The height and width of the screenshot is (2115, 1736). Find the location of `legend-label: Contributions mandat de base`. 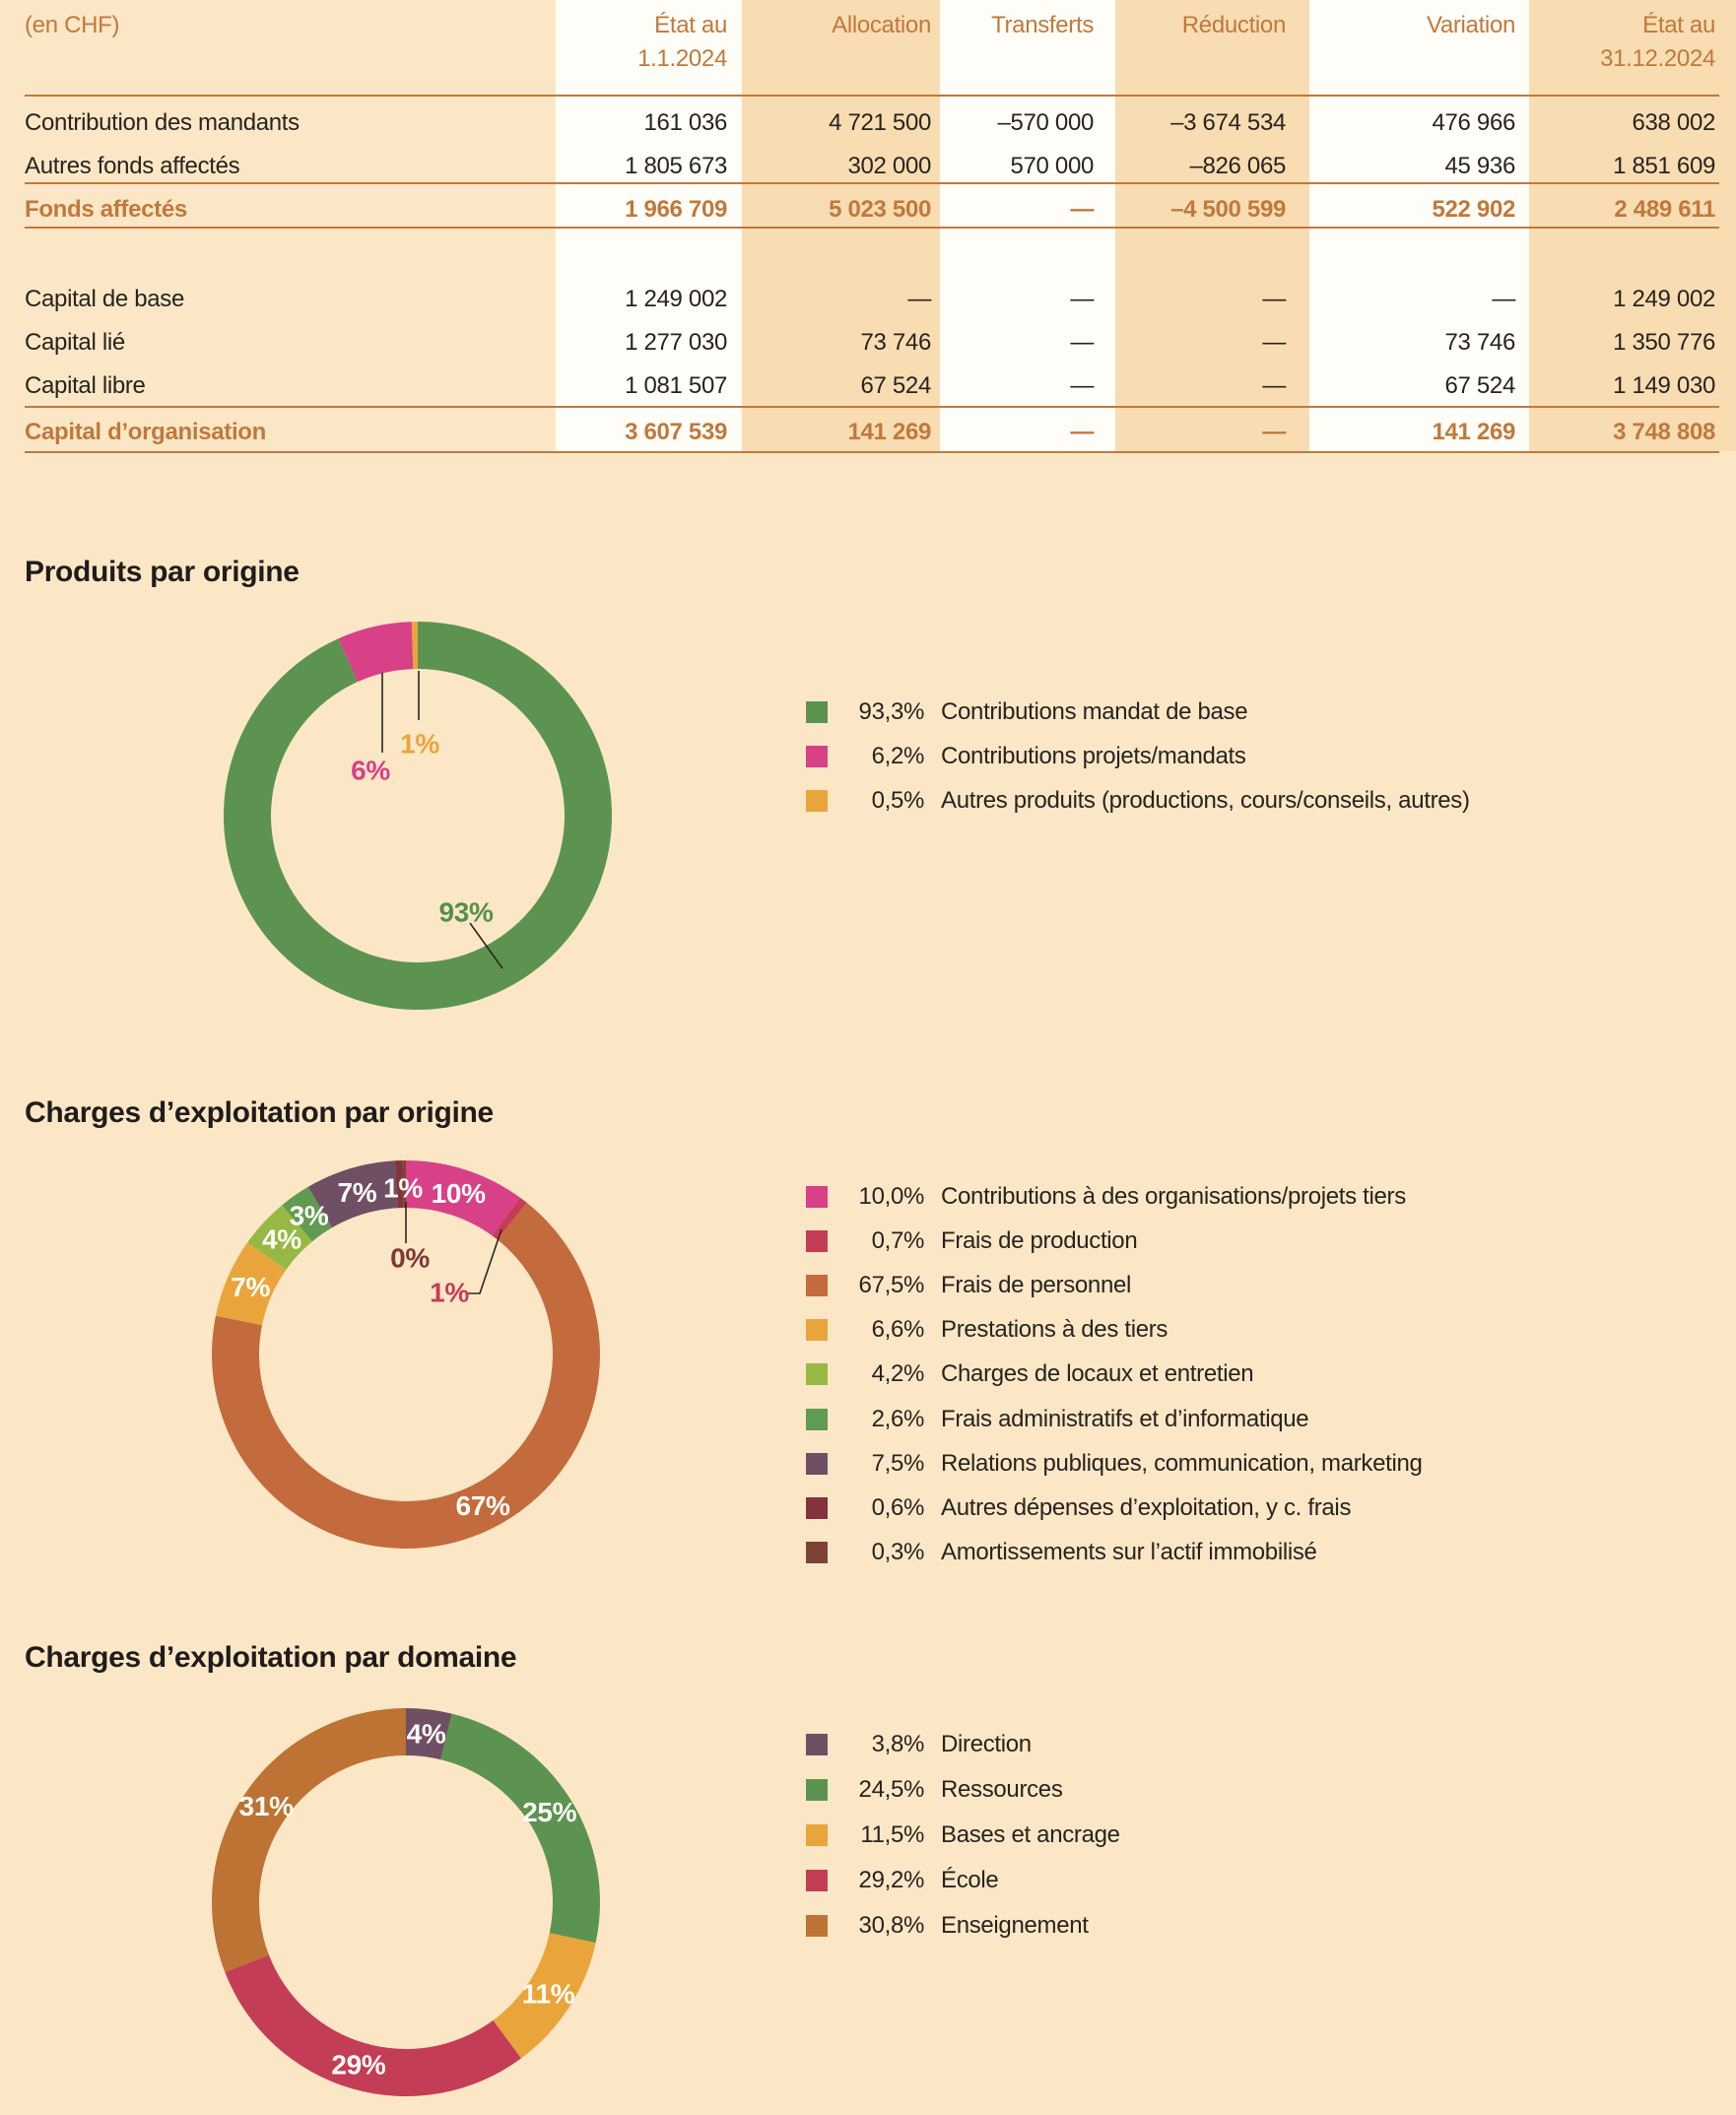

legend-label: Contributions mandat de base is located at coordinates (1094, 711).